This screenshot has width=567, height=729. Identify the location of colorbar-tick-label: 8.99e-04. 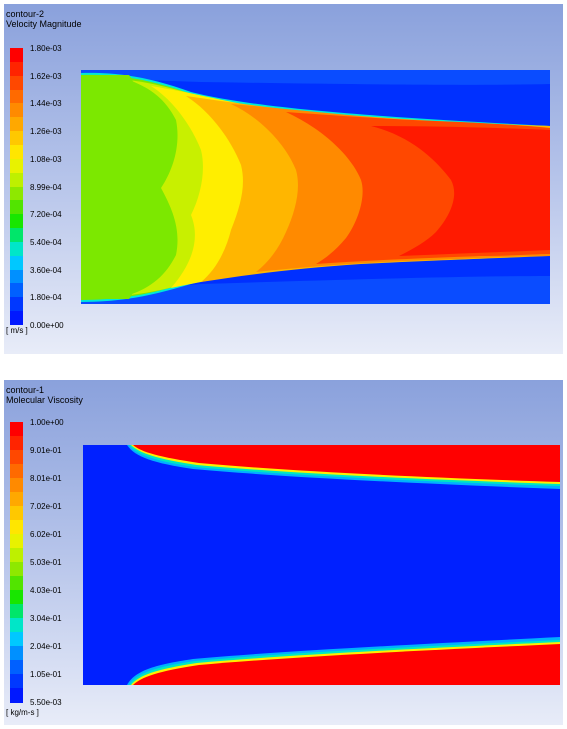
(46, 187).